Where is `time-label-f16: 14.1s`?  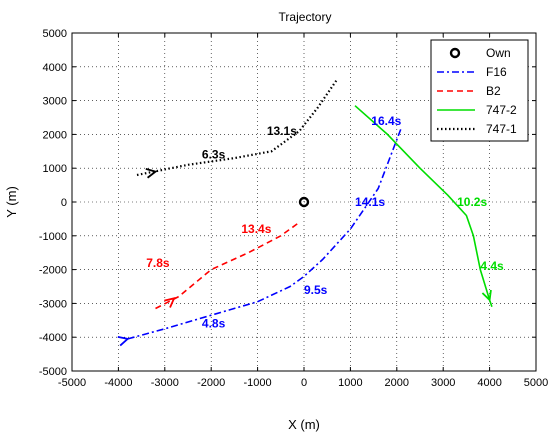
time-label-f16: 14.1s is located at coordinates (370, 202).